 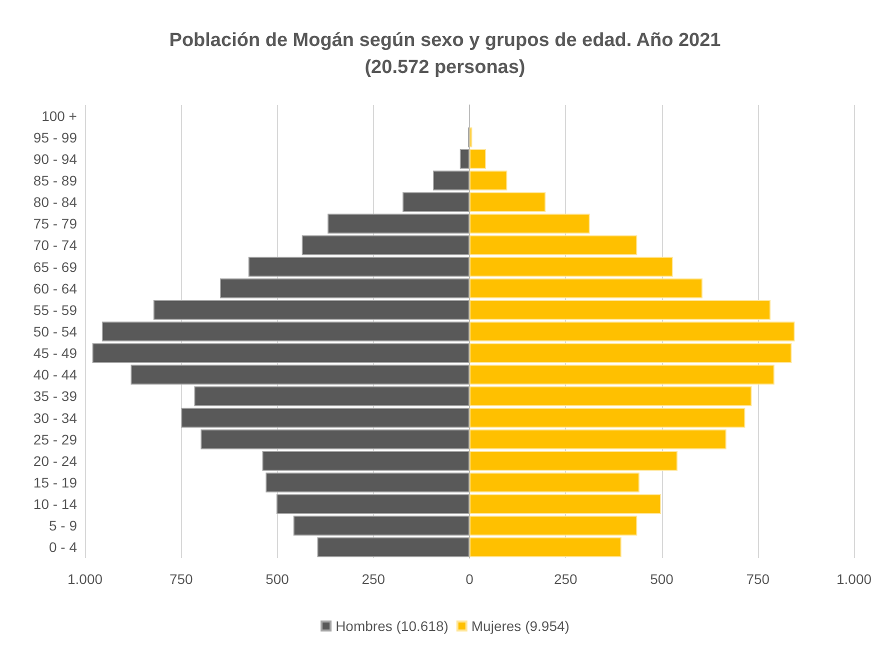 I want to click on legend-label: Hombres (10.618), so click(x=392, y=626).